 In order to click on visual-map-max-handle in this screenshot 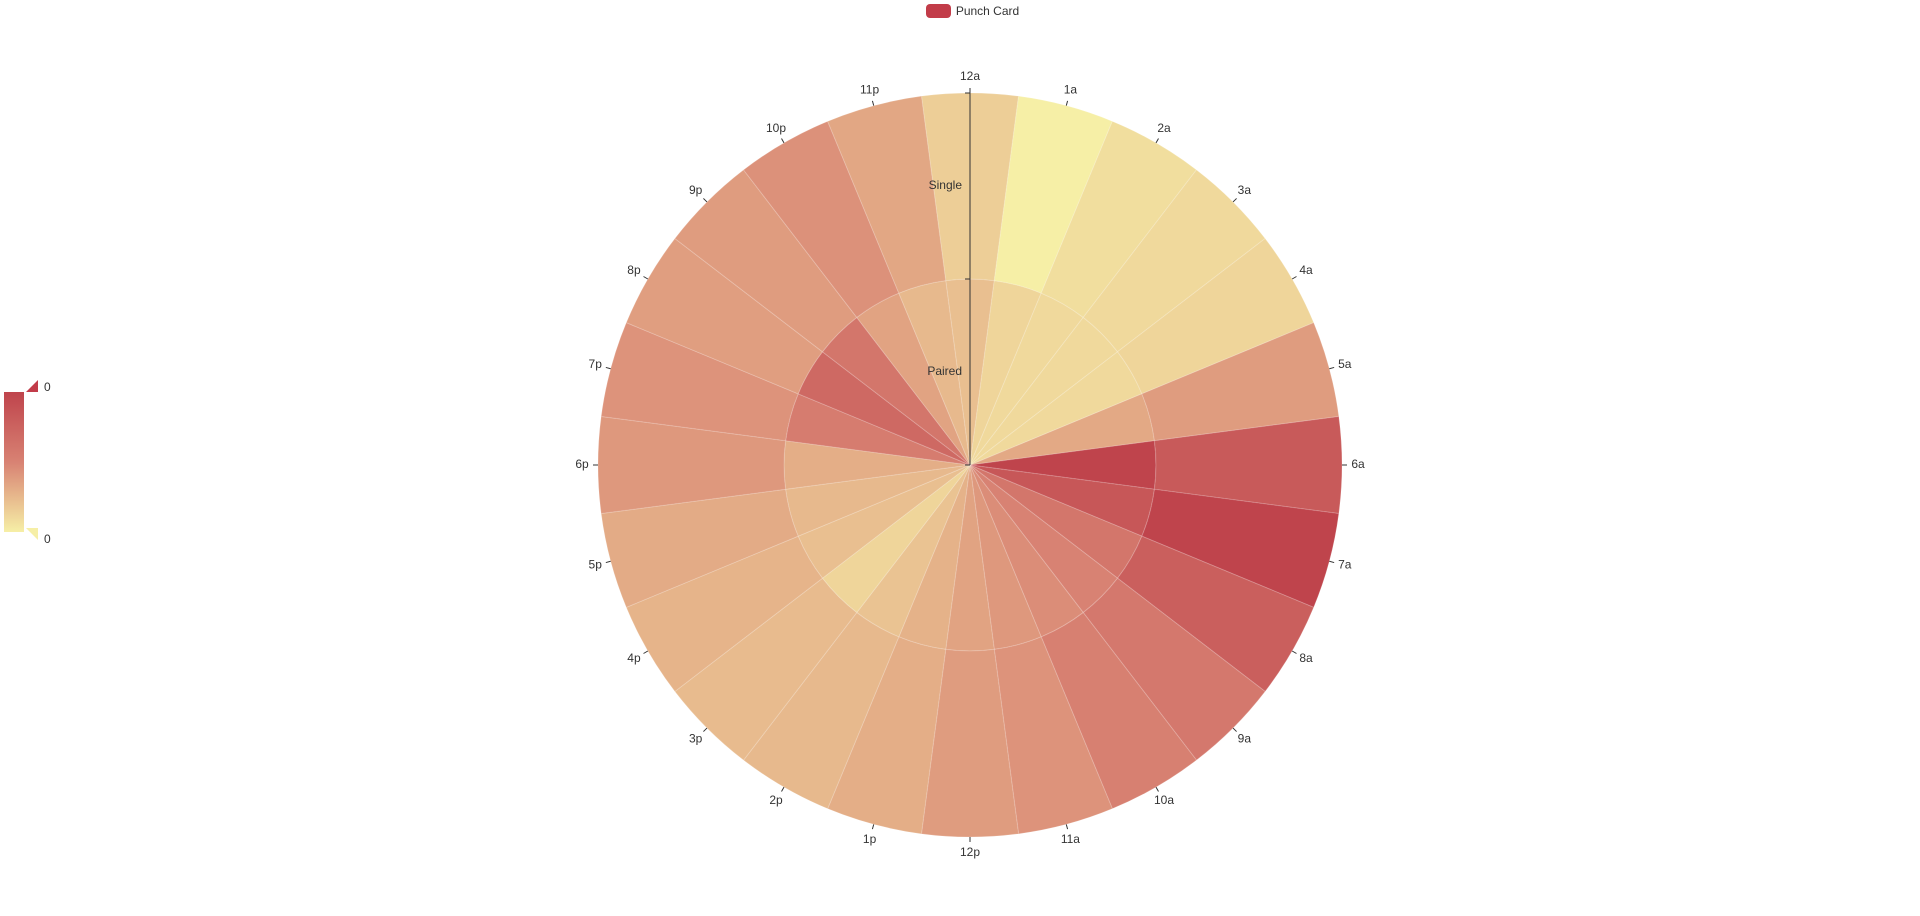, I will do `click(32, 386)`.